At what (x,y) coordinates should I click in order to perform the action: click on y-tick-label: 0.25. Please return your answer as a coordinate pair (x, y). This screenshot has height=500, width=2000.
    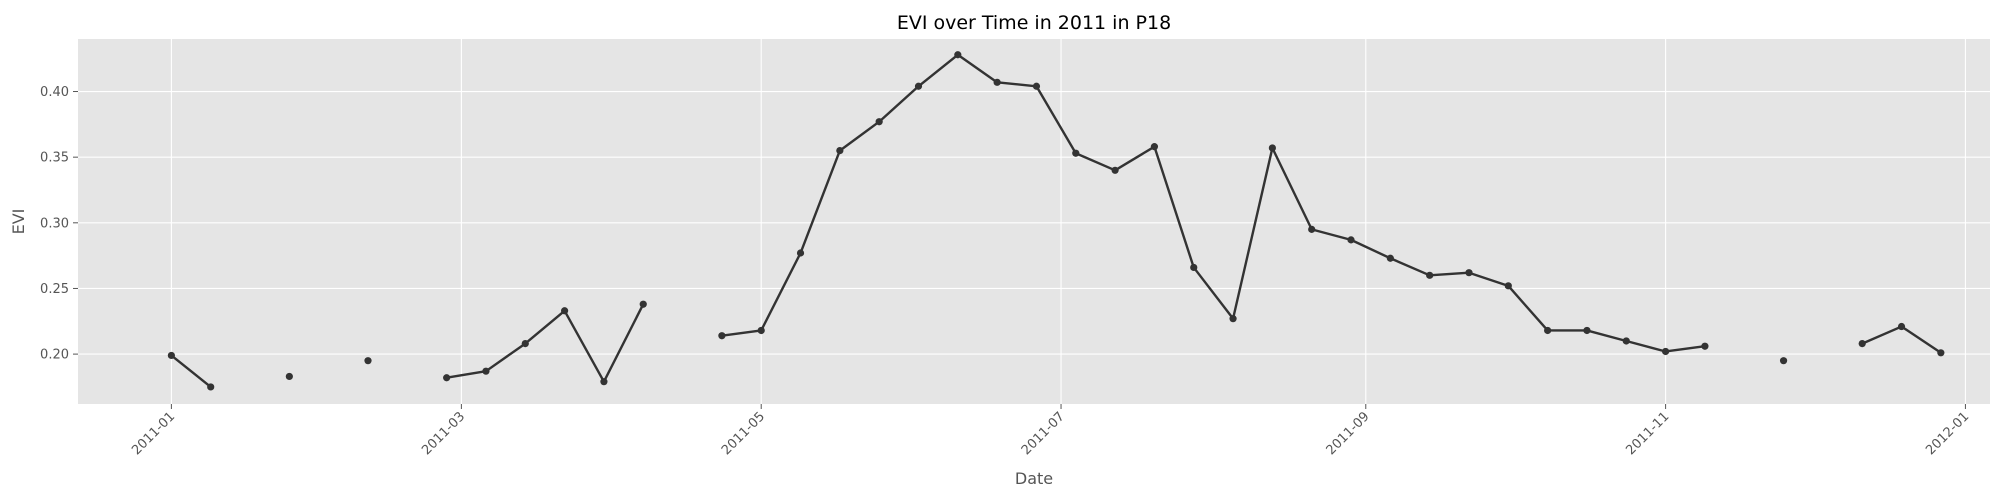
    Looking at the image, I should click on (54, 289).